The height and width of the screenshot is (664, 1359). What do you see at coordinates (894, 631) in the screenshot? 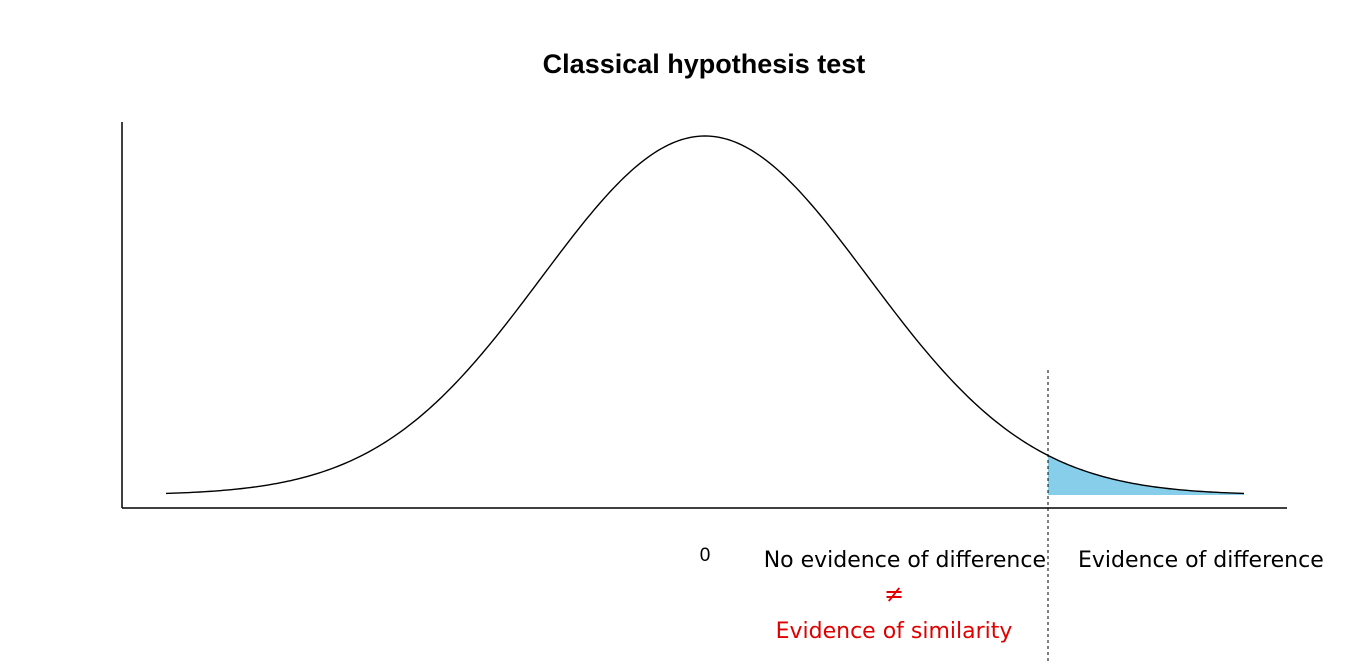
I see `evidence-of-similarity-label: Evidence of similarity` at bounding box center [894, 631].